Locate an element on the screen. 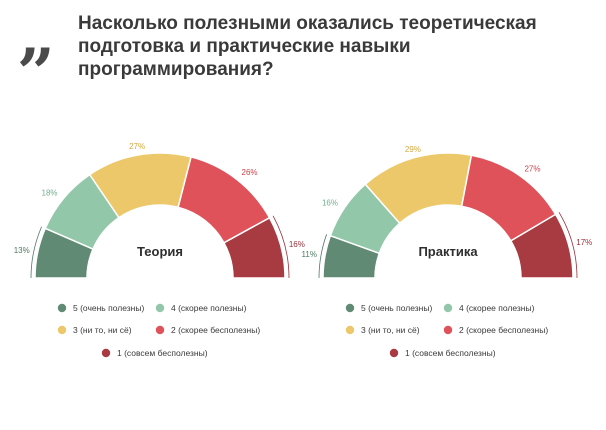 This screenshot has width=606, height=430. chart-center-label: Практика is located at coordinates (448, 251).